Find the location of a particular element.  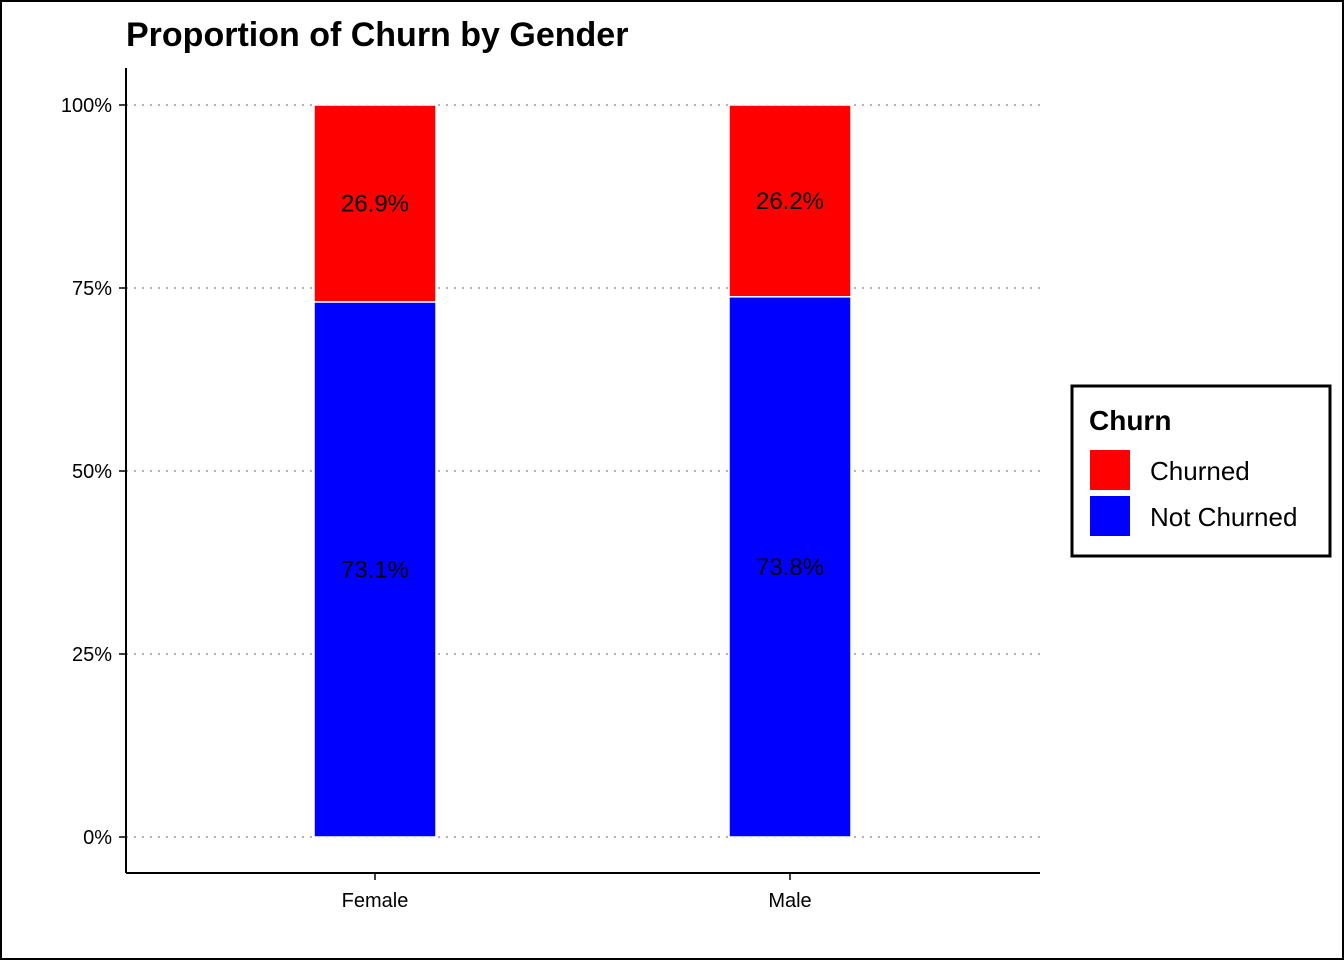

bar-not-churned-female is located at coordinates (375, 569).